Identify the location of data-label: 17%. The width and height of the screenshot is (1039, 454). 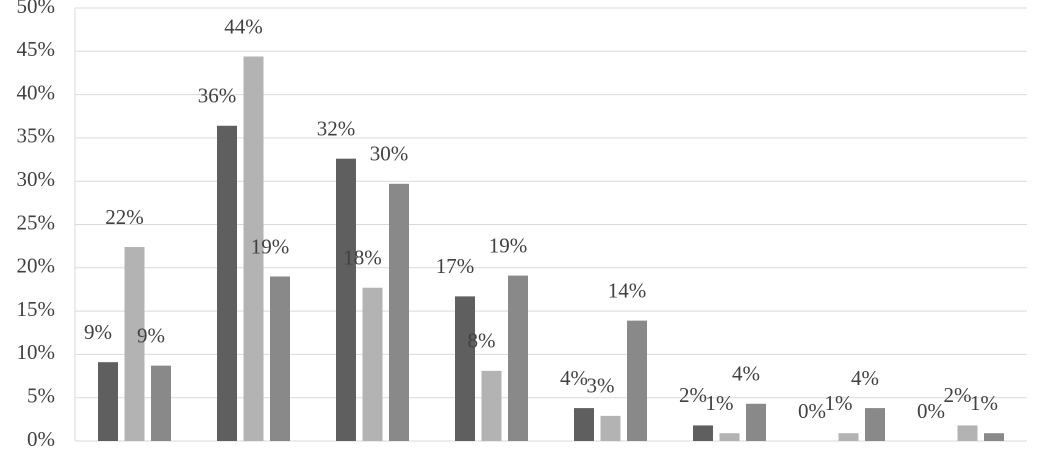
(455, 266).